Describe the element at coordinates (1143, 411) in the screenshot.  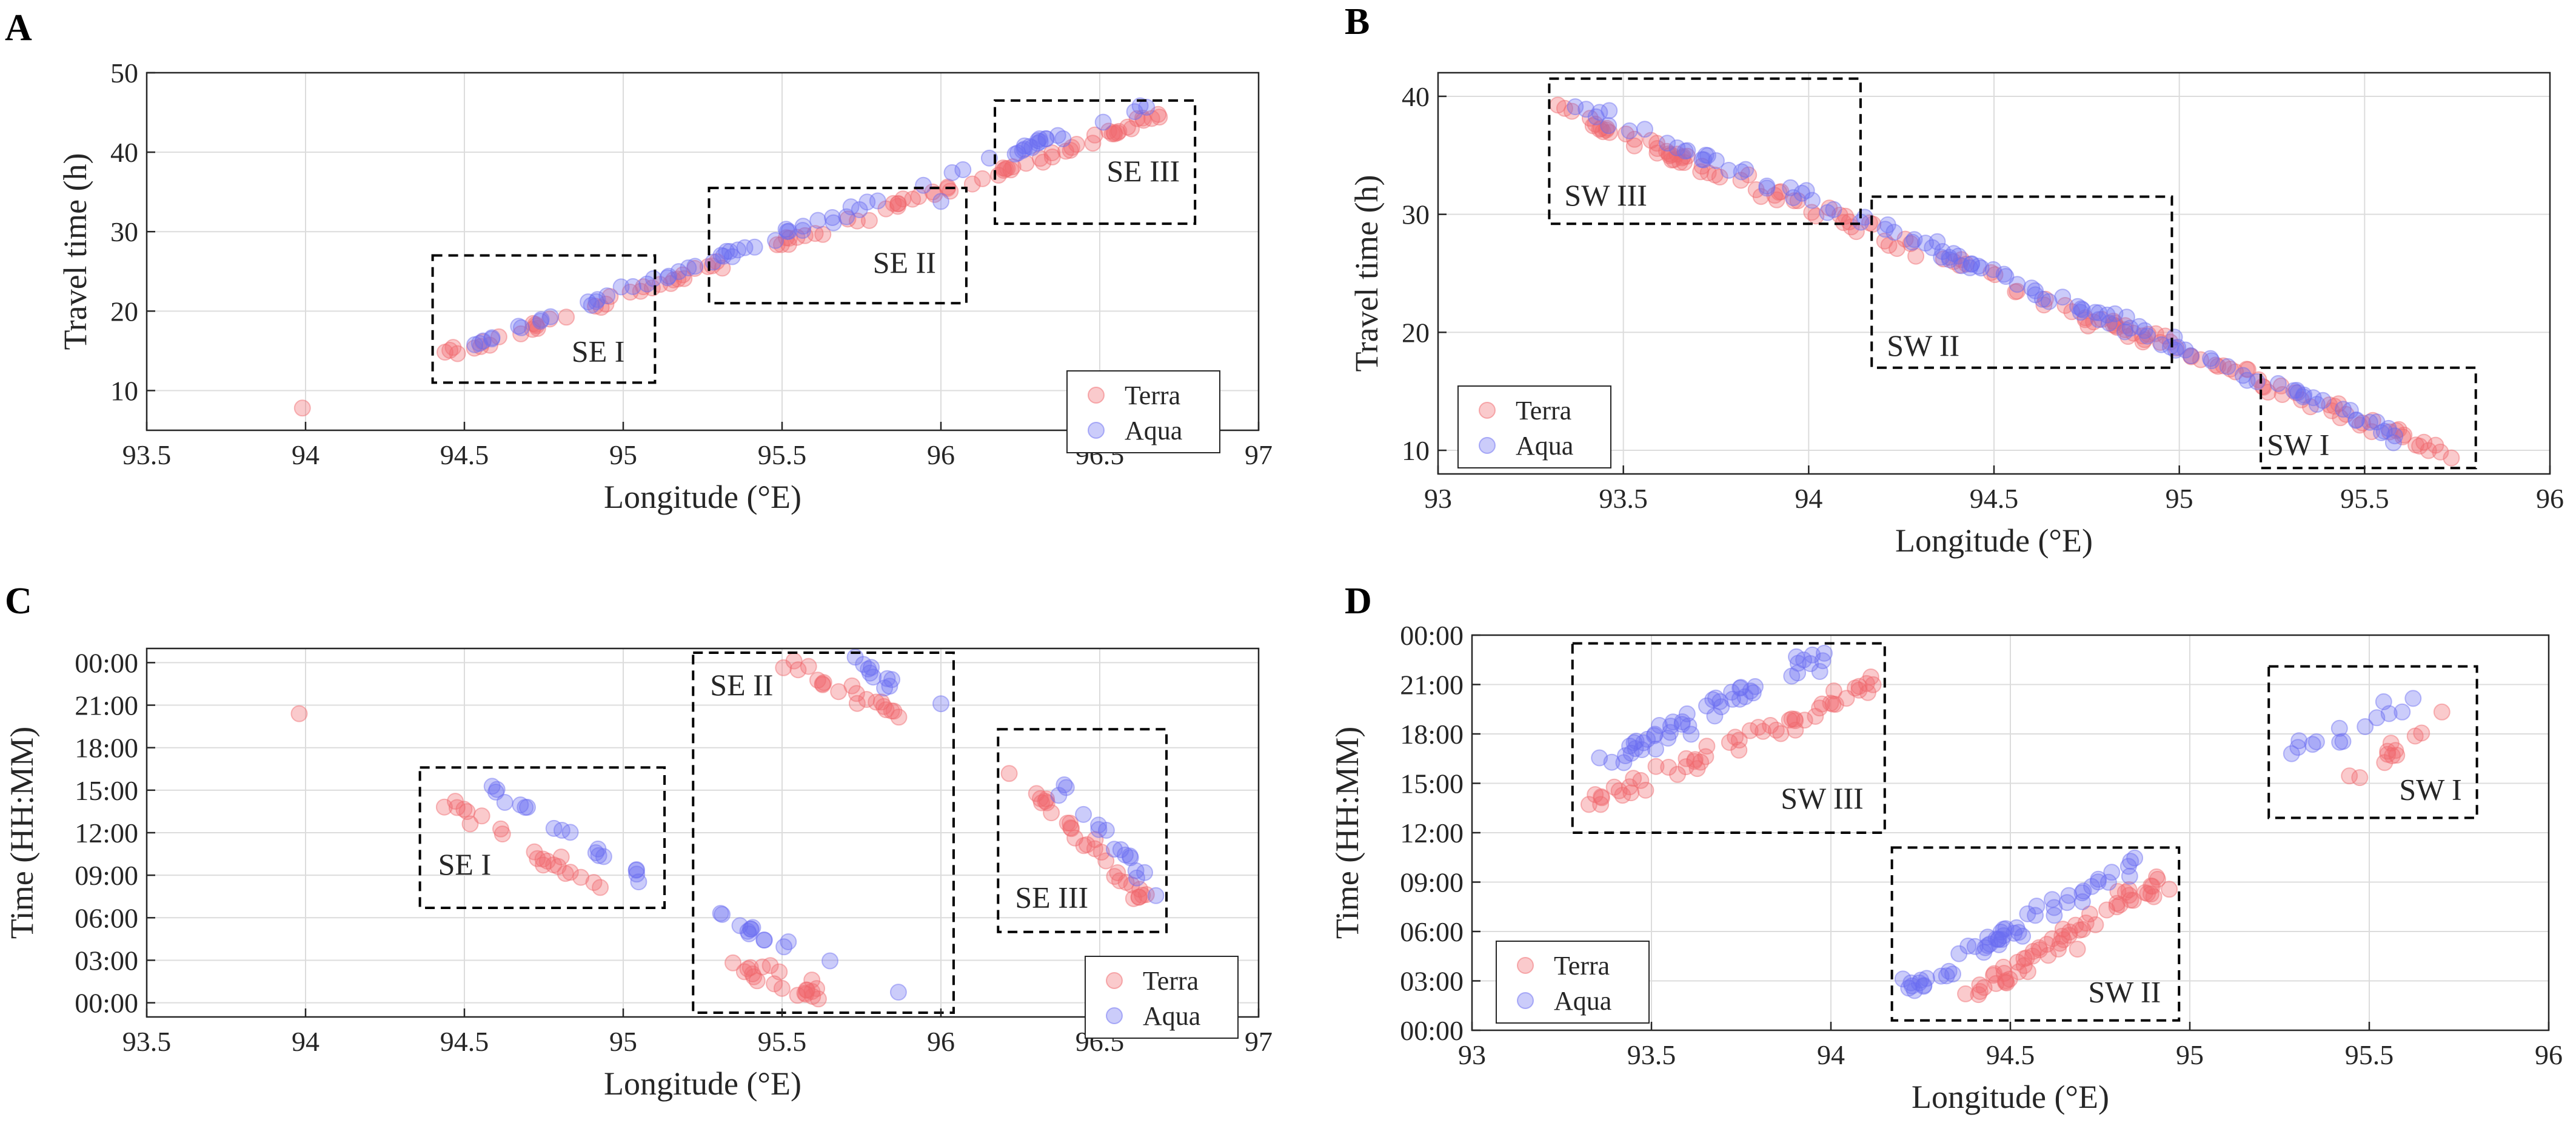
I see `panel-a-legend: Terra Aqua` at that location.